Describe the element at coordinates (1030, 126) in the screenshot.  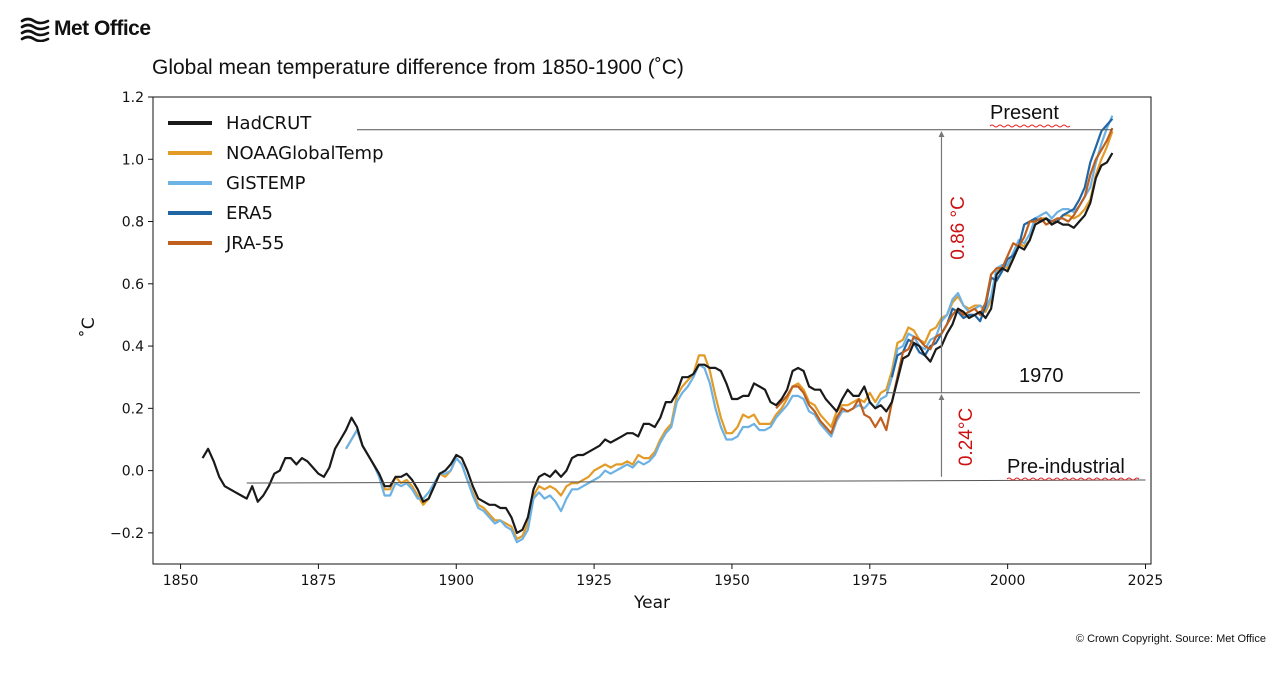
I see `spellcheck-underline-present` at that location.